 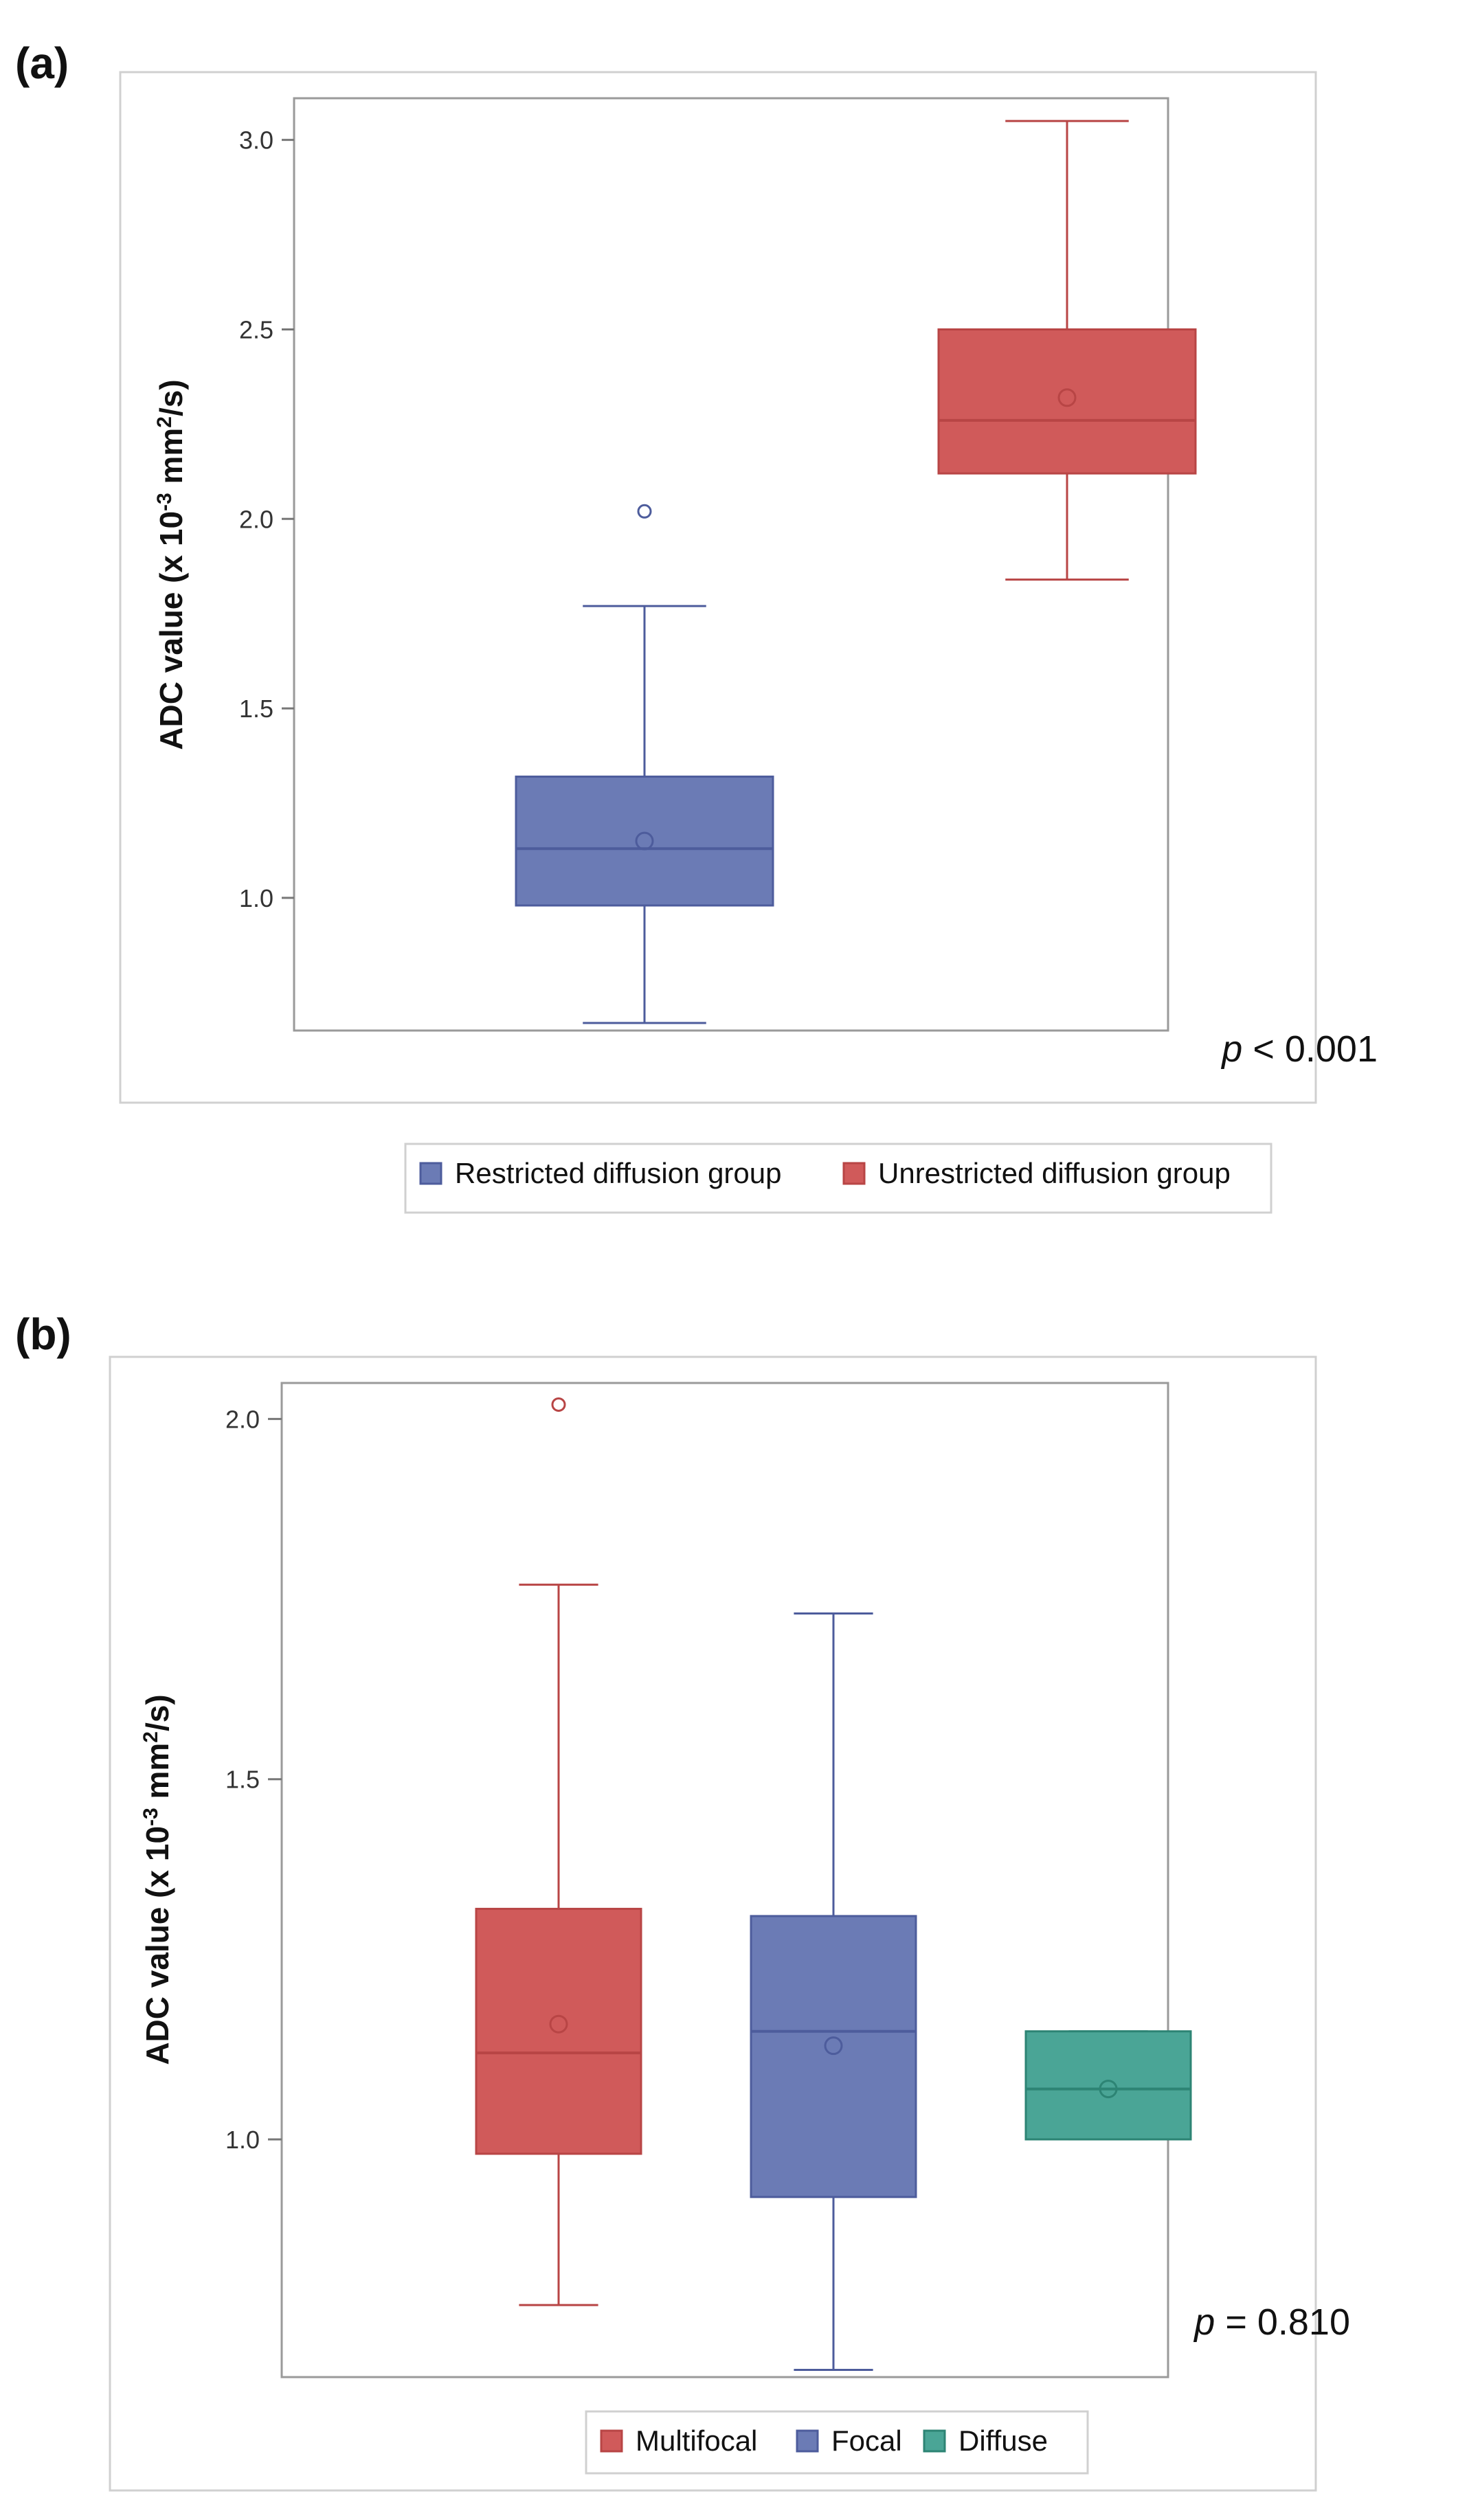 What do you see at coordinates (158, 1879) in the screenshot?
I see `chart-b-y-axis-label: ADC value (x 10-3 mm2/s)` at bounding box center [158, 1879].